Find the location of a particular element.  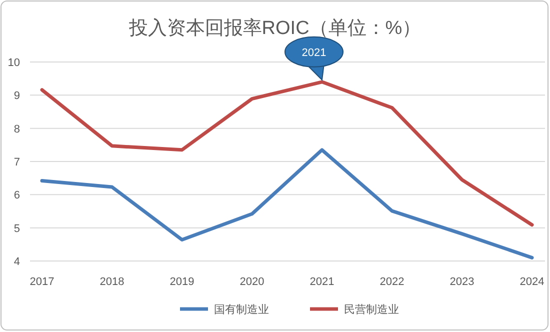

y-tick-label: 10 is located at coordinates (14, 63).